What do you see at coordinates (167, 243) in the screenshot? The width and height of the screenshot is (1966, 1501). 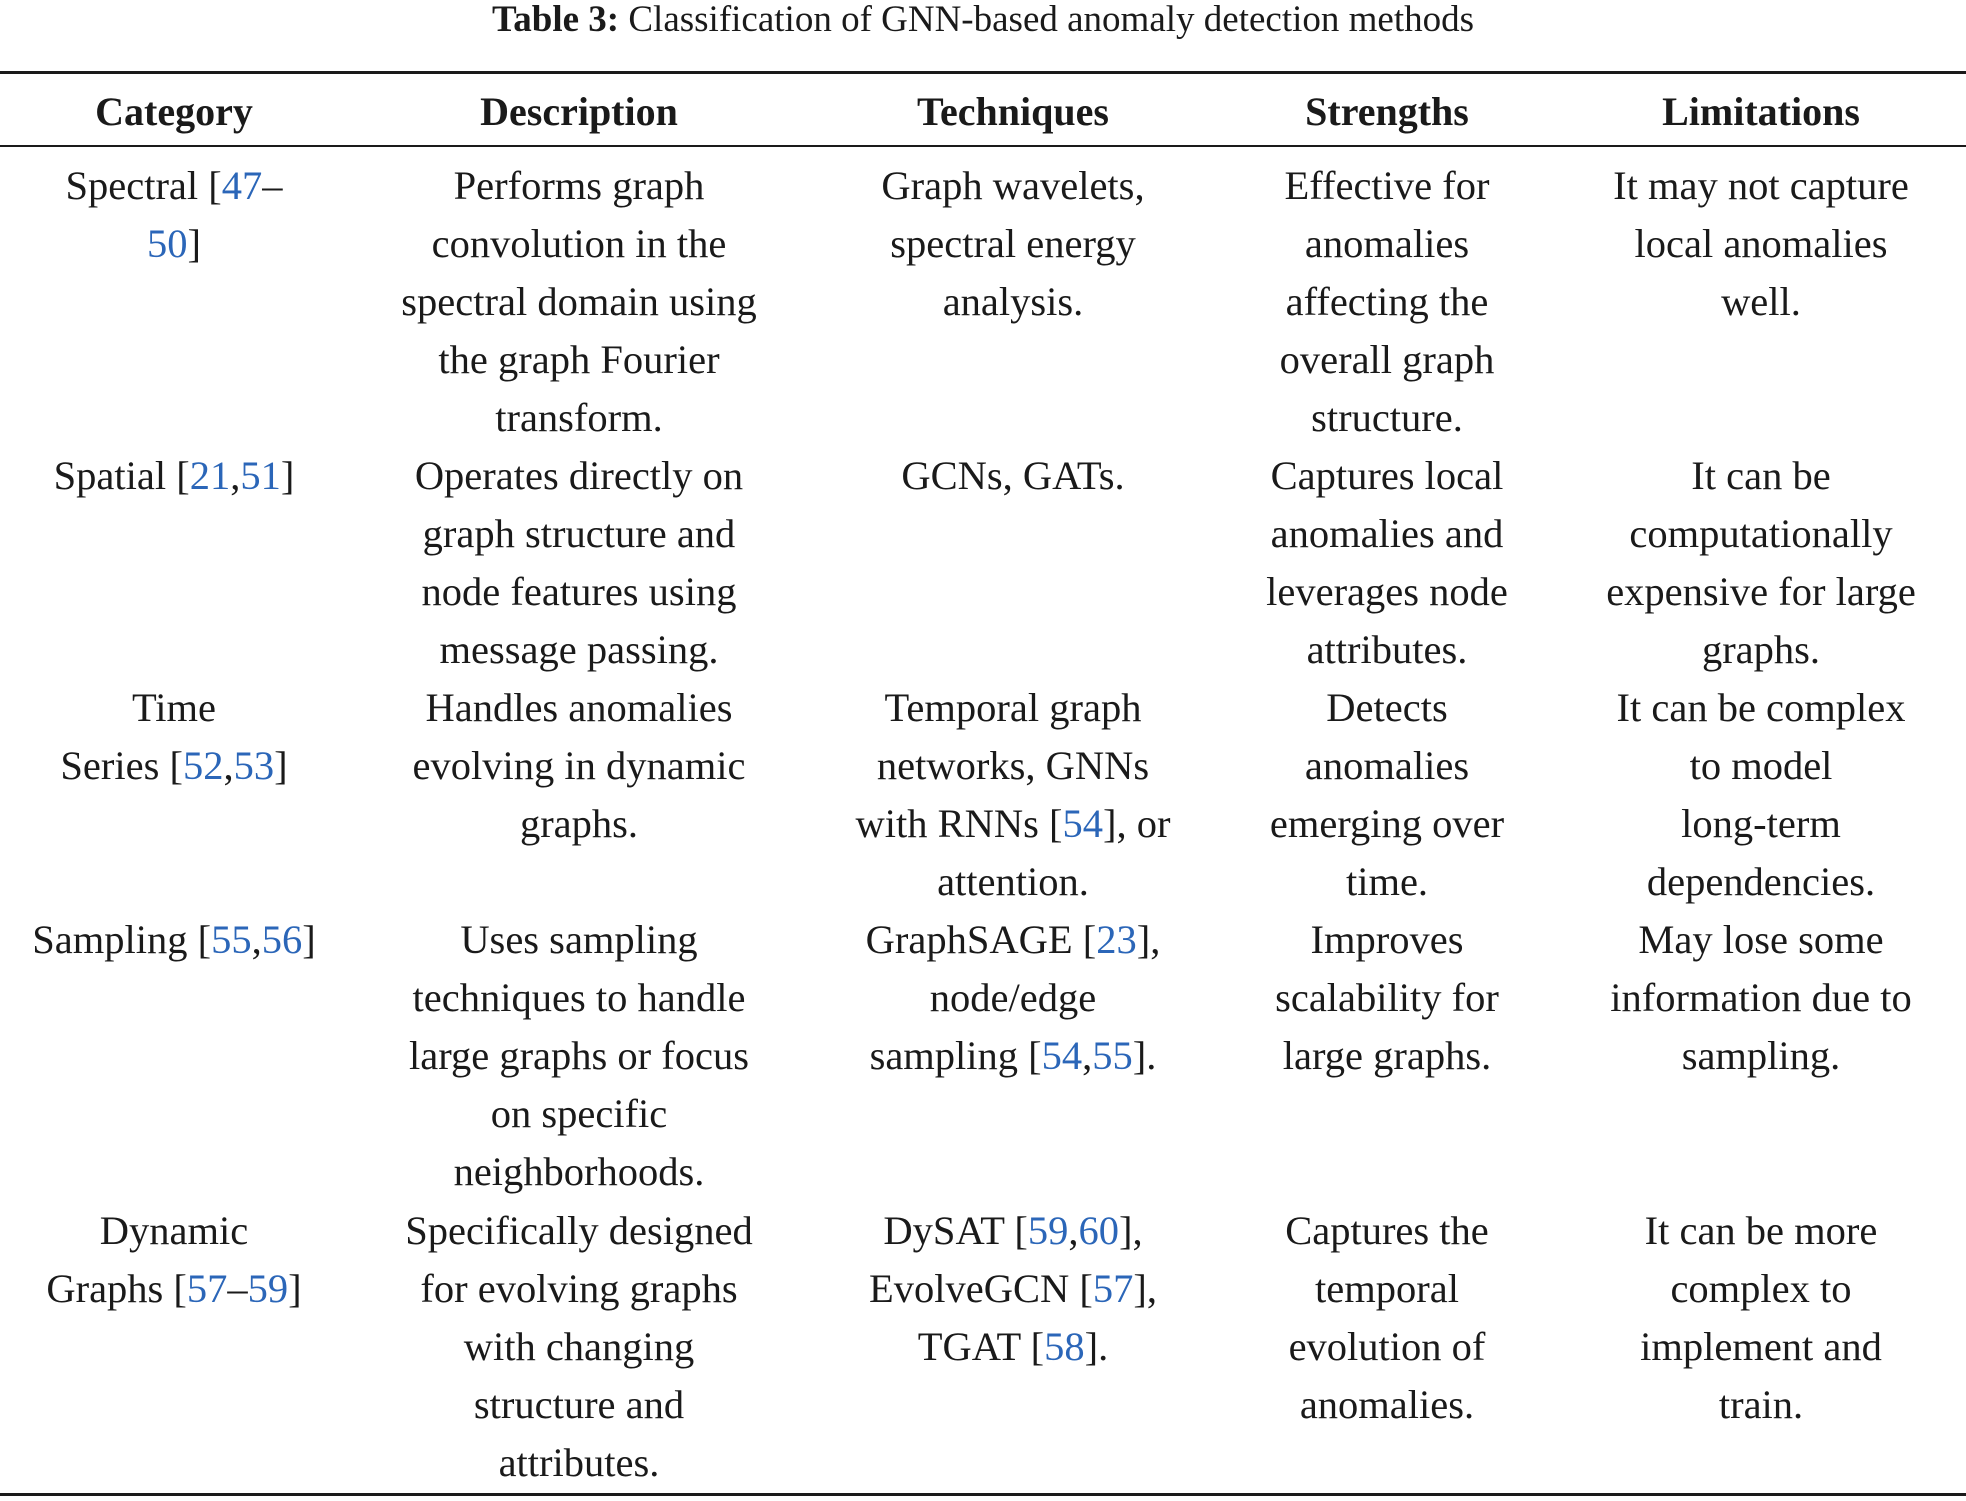 I see `reference-link: 50` at bounding box center [167, 243].